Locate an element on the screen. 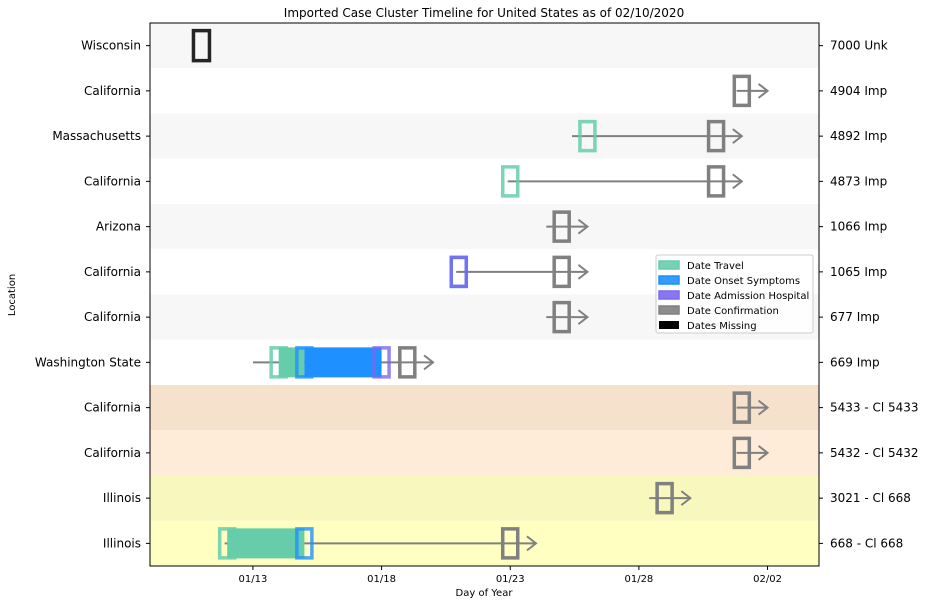 The image size is (929, 604). x-tick-label: 02/02 is located at coordinates (767, 579).